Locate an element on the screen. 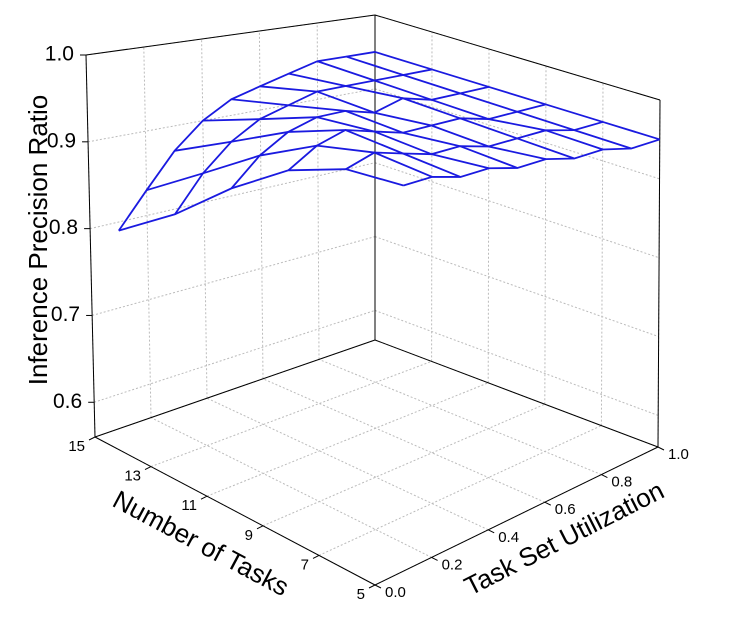 The height and width of the screenshot is (621, 747). y-axis-title: Number of Tasks is located at coordinates (201, 543).